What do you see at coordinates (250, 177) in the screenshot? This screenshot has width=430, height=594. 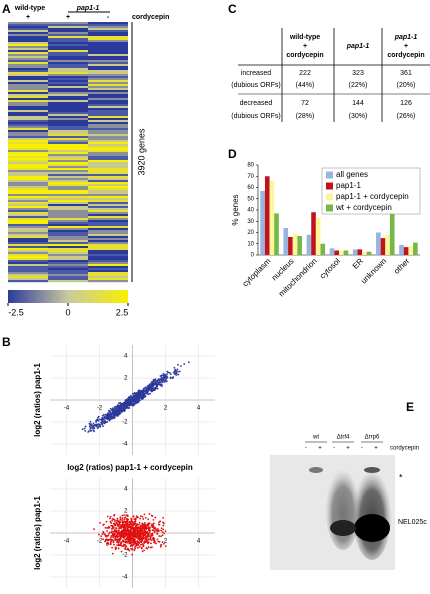 I see `y-tick-label: 70` at bounding box center [250, 177].